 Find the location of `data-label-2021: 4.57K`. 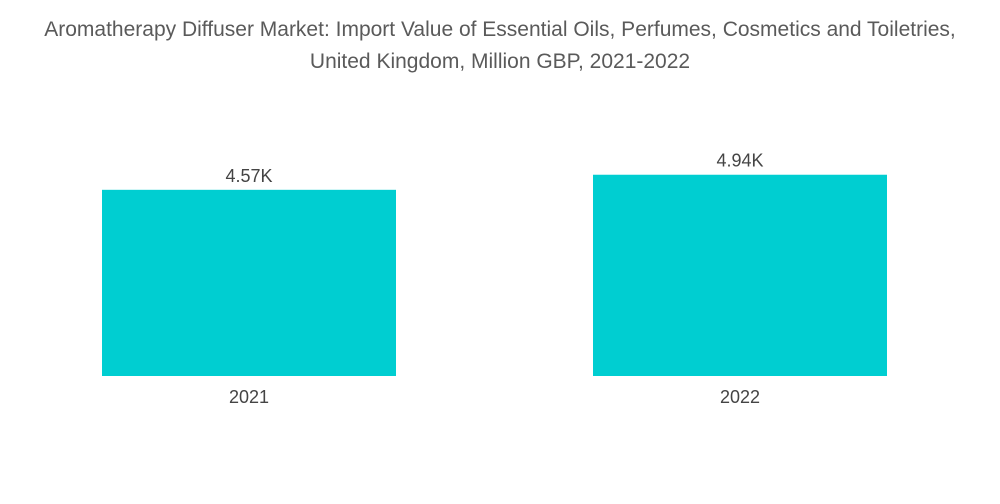

data-label-2021: 4.57K is located at coordinates (248, 176).